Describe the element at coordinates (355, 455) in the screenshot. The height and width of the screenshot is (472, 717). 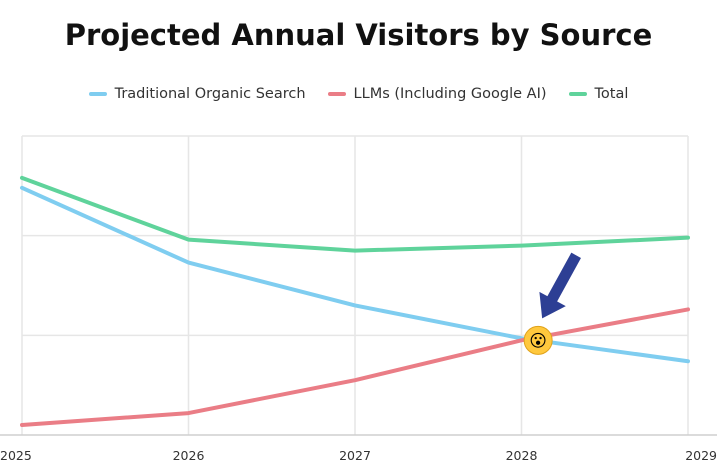
I see `x-tick-label: 2027` at that location.